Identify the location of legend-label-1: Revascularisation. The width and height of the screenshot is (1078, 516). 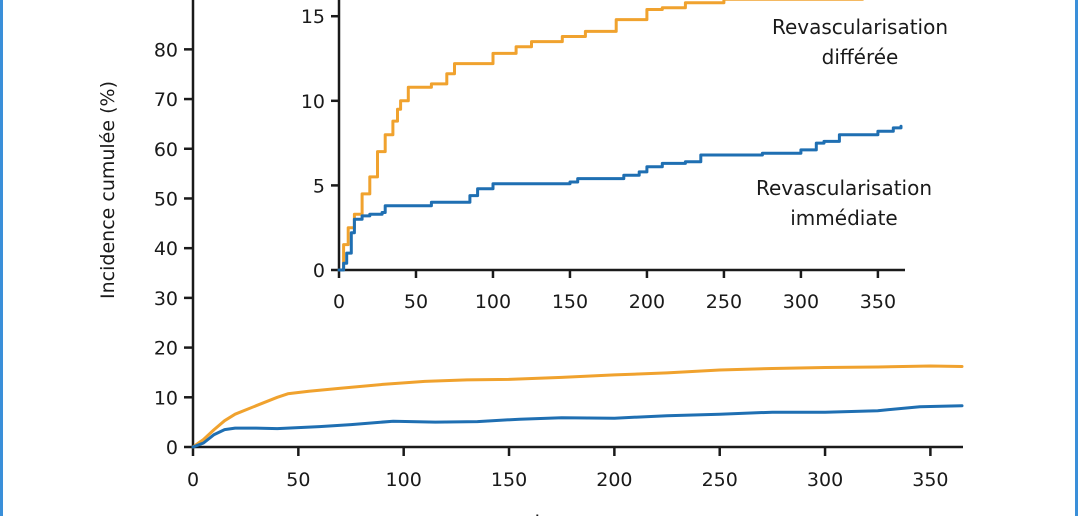
(860, 27).